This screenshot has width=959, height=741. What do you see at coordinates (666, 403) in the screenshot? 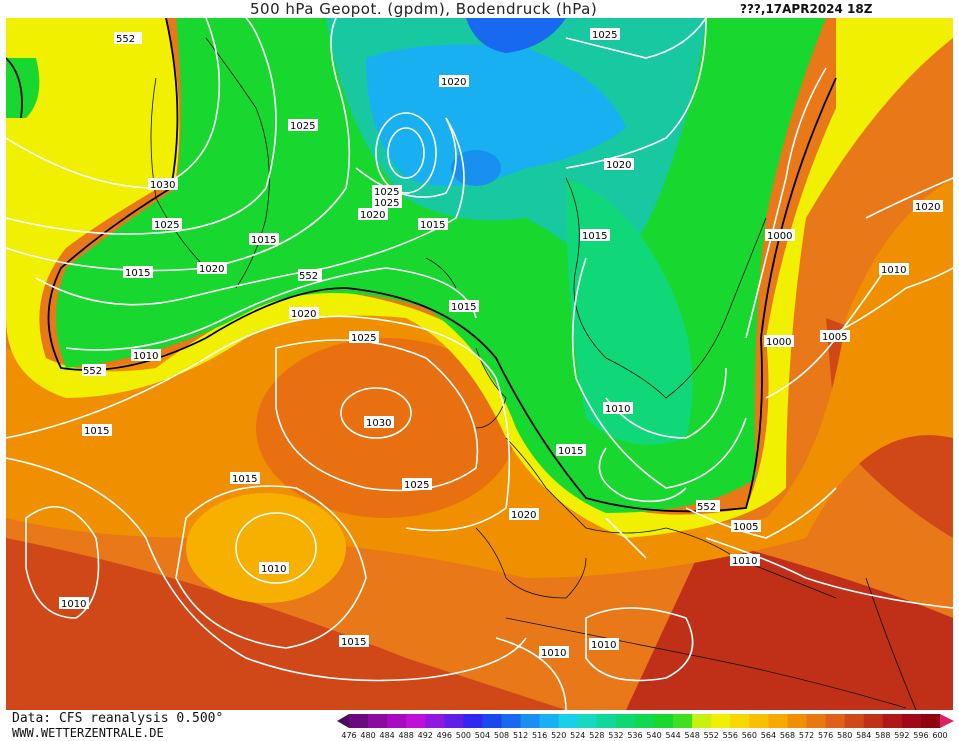
I see `isobar-1010-central` at bounding box center [666, 403].